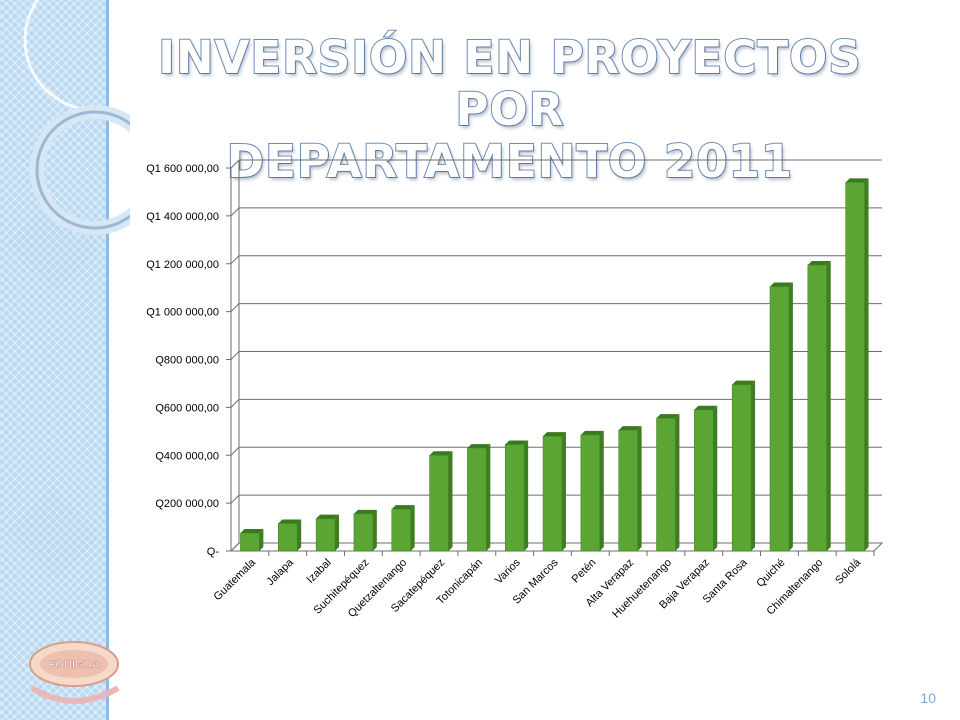 This screenshot has width=960, height=720. Describe the element at coordinates (182, 169) in the screenshot. I see `y-tick-label: Q1 600 000,00` at that location.